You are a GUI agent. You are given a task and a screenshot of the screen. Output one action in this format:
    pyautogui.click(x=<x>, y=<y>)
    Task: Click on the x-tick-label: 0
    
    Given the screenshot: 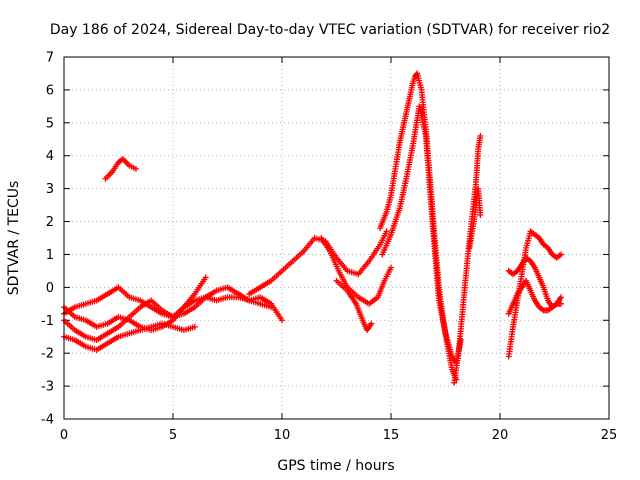 What is the action you would take?
    pyautogui.click(x=64, y=435)
    